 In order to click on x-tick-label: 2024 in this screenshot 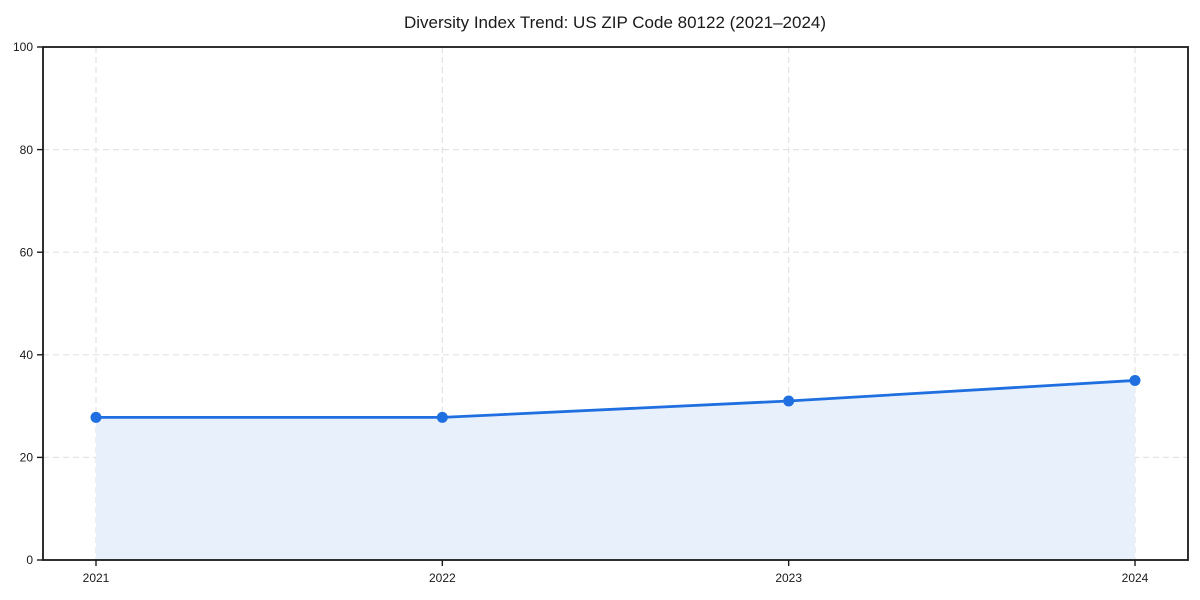, I will do `click(1135, 578)`.